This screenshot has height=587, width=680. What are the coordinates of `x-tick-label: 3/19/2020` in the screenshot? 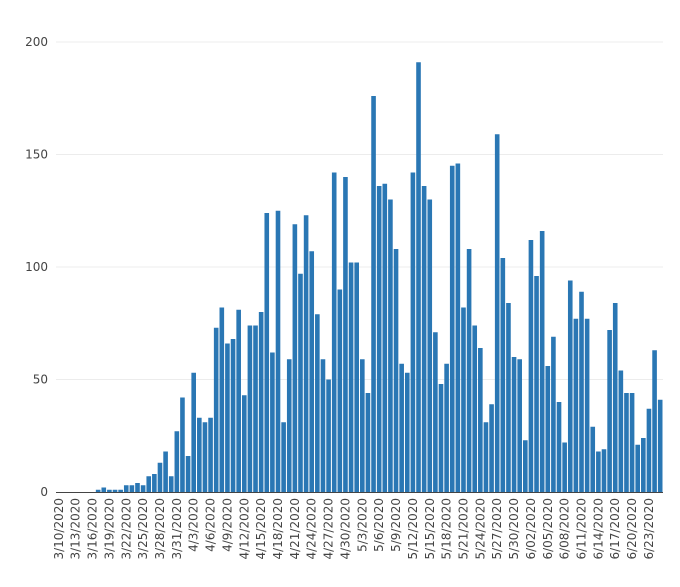 It's located at (109, 529).